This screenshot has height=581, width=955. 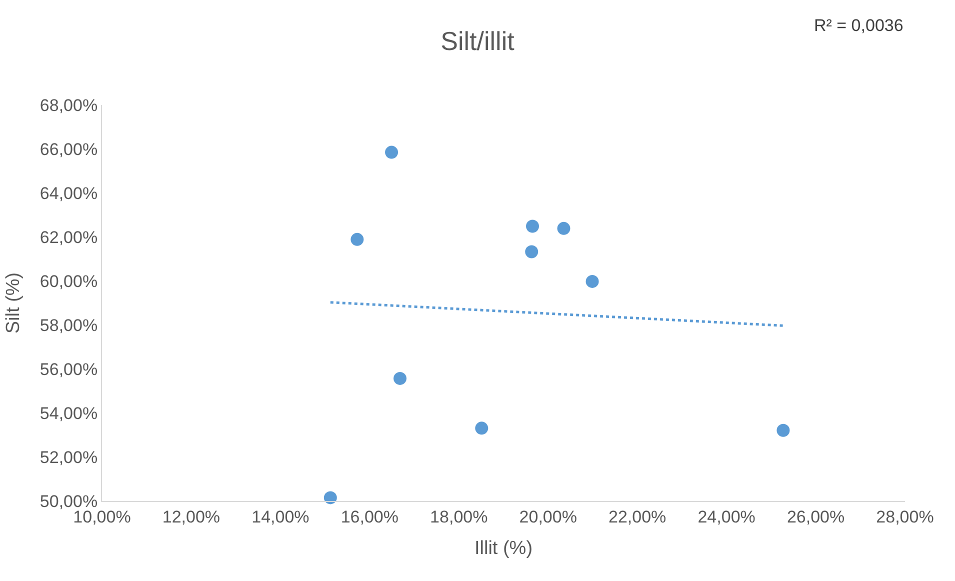 I want to click on y-tick-label: 64,00%, so click(x=69, y=193).